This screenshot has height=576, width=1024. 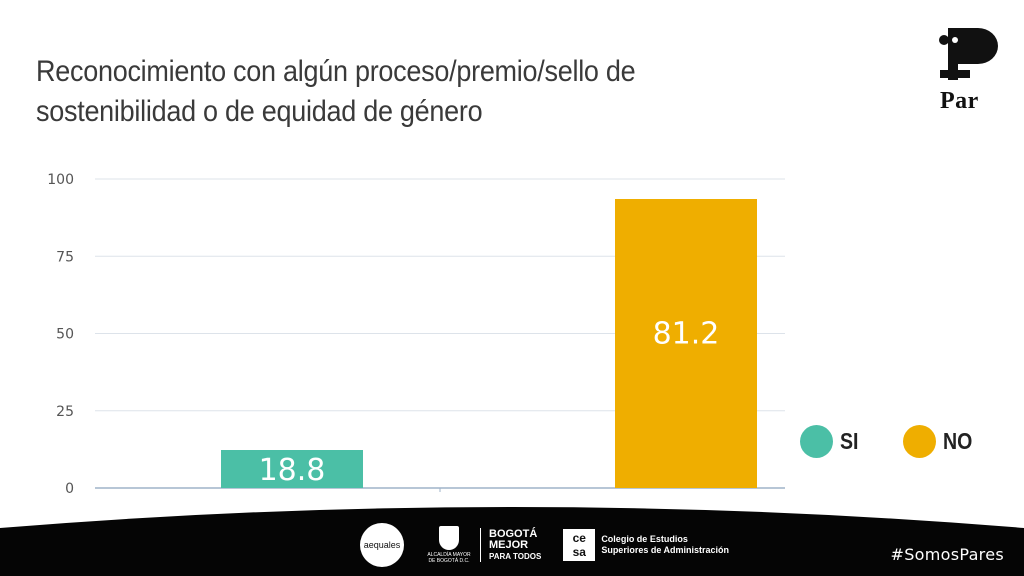 What do you see at coordinates (959, 101) in the screenshot?
I see `par-logo-text: Par` at bounding box center [959, 101].